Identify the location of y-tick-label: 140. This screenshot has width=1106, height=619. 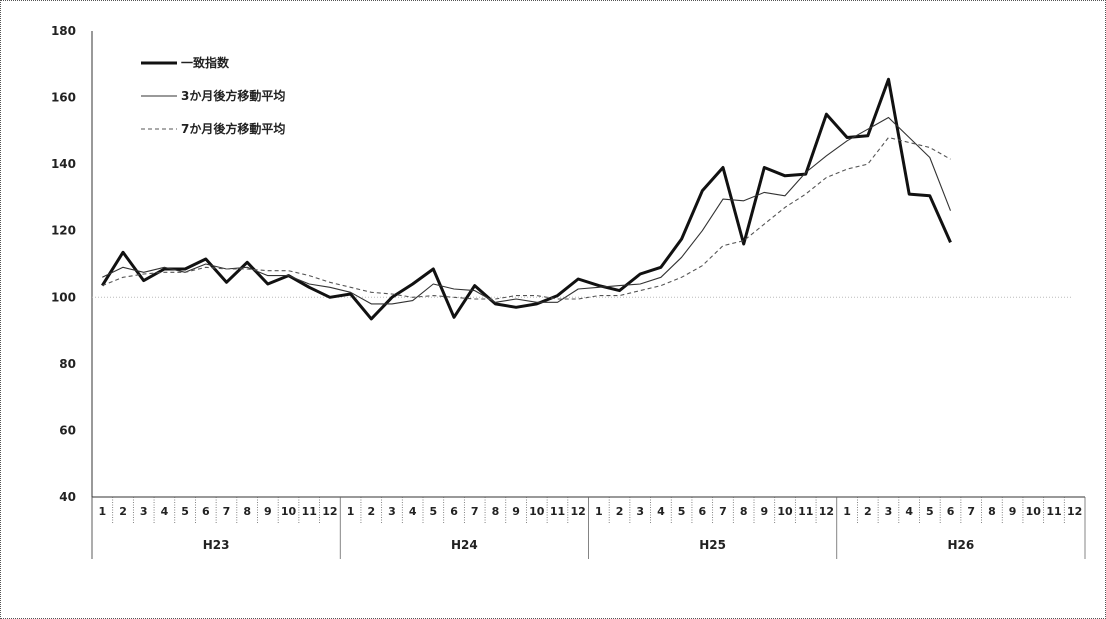
(63, 164).